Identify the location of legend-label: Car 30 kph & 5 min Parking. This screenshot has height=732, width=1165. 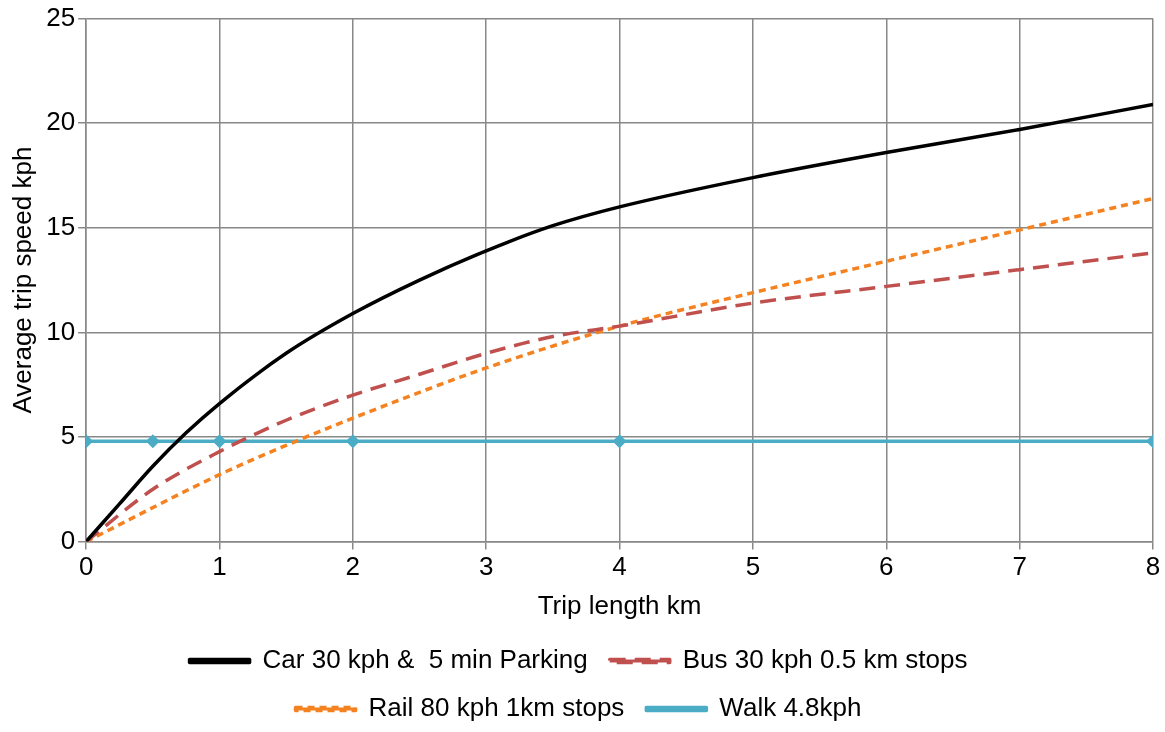
(425, 659).